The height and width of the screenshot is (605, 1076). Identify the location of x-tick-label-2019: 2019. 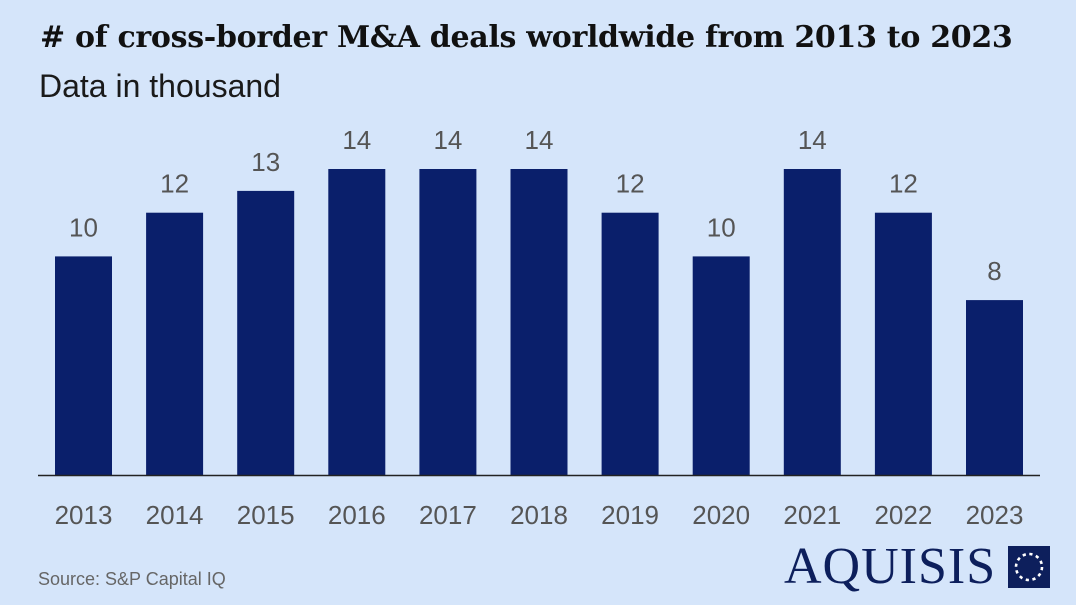
(630, 515).